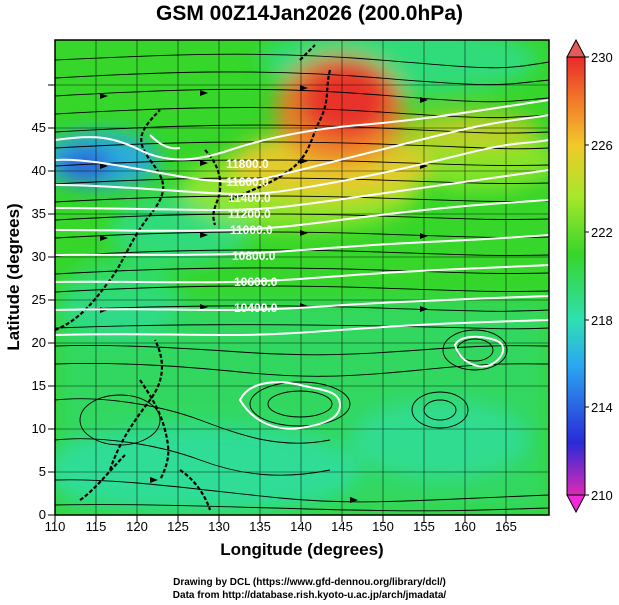  What do you see at coordinates (506, 526) in the screenshot?
I see `x-tick-label: 165` at bounding box center [506, 526].